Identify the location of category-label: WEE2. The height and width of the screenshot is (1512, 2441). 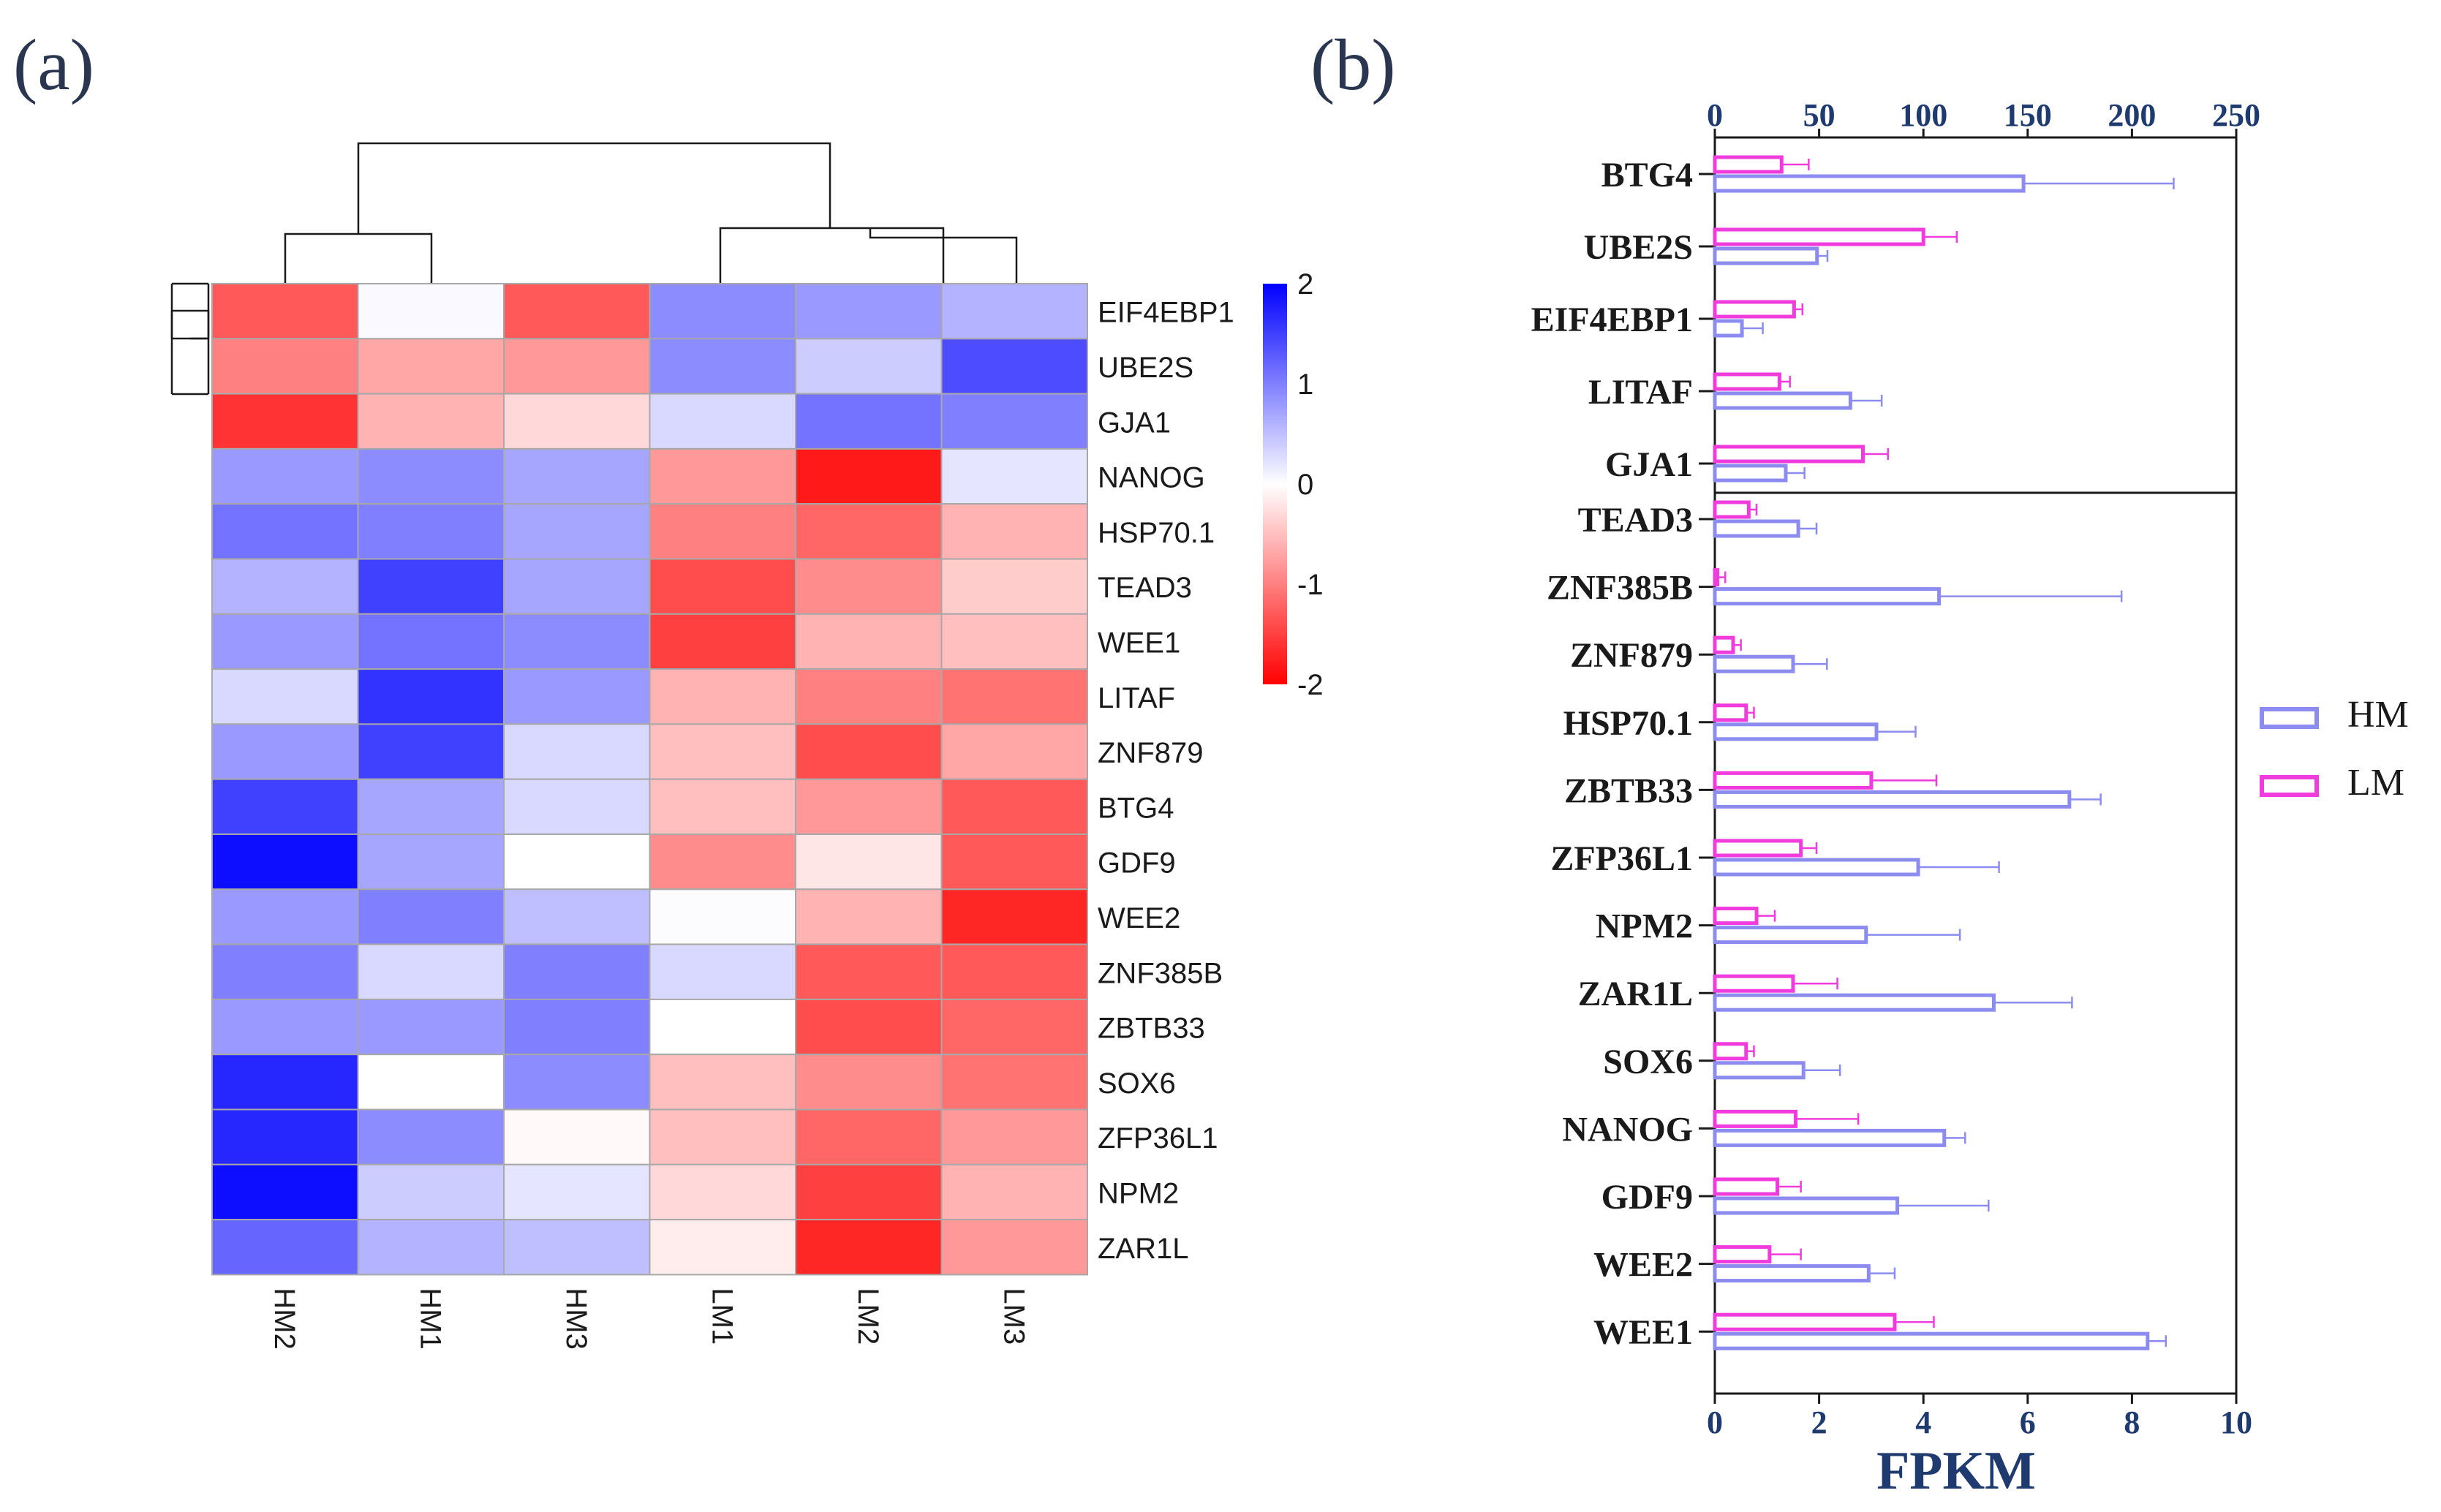
(1643, 1265).